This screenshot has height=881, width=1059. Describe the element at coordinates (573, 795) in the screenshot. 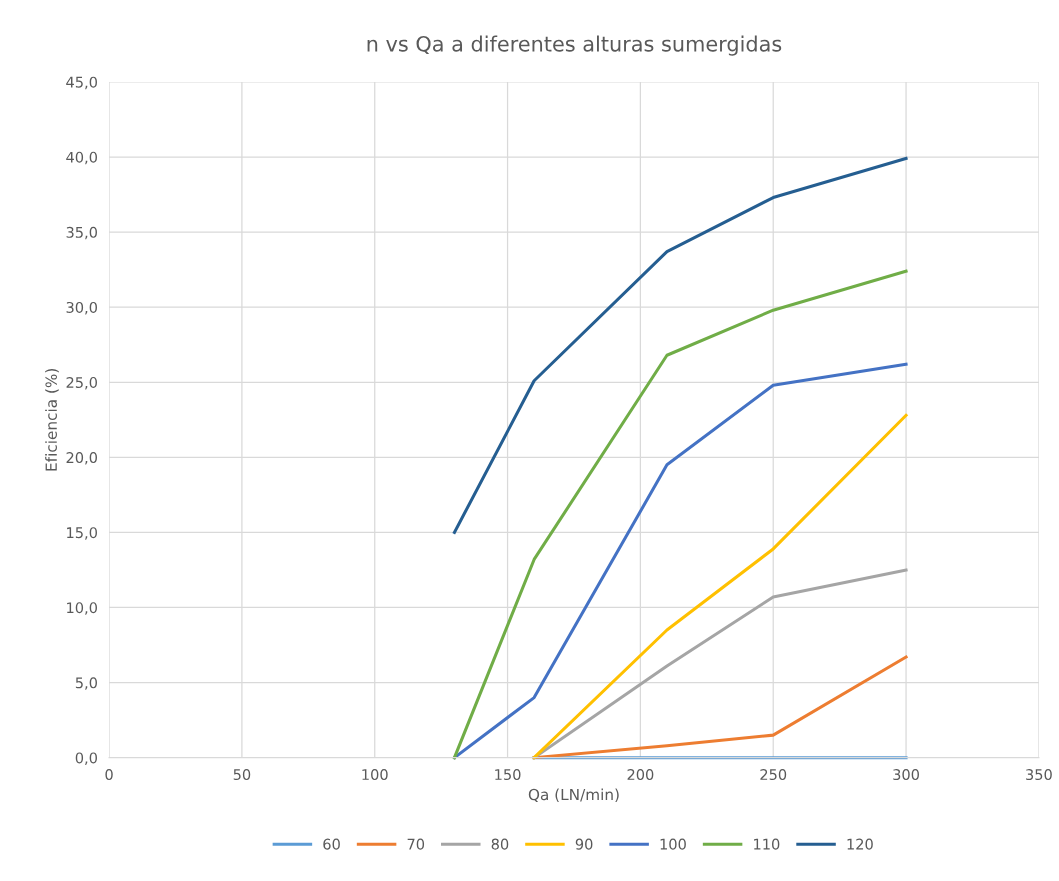

I see `x-axis-title: Qa (LN/min)` at that location.